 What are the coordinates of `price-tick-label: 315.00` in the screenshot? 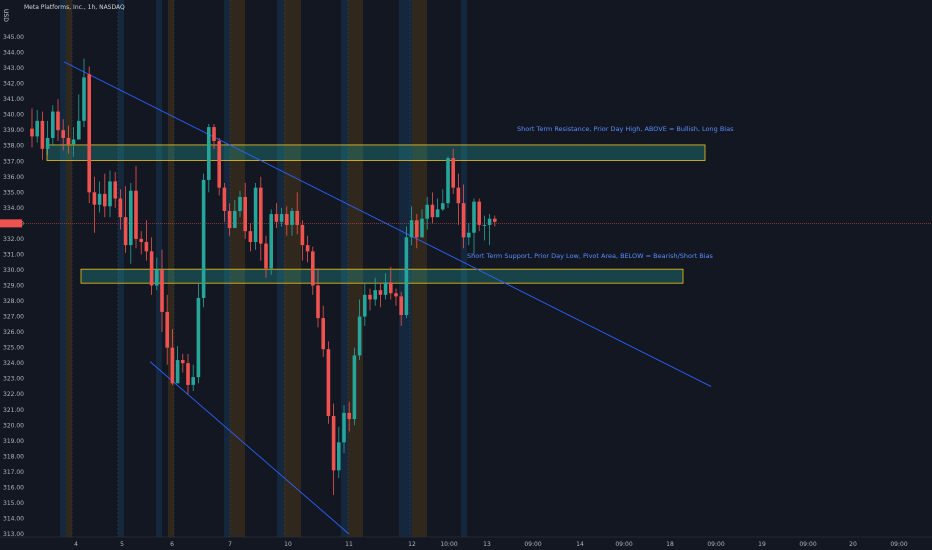 It's located at (13, 503).